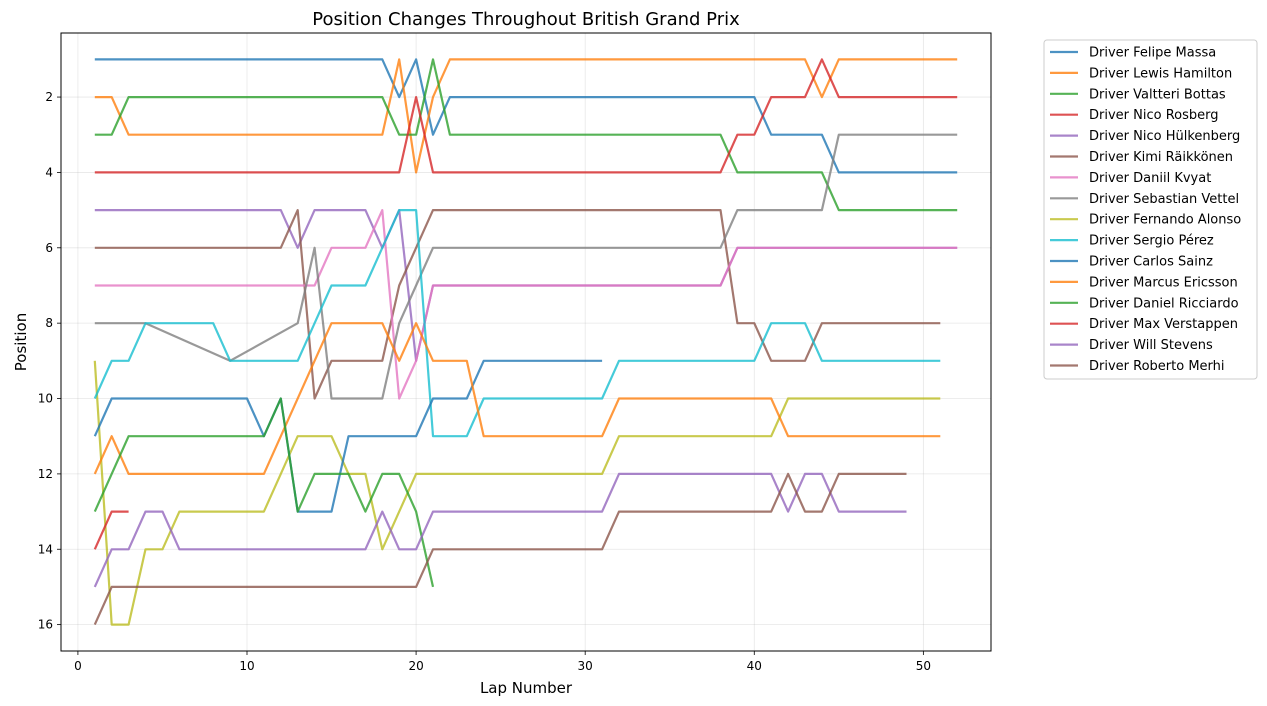  What do you see at coordinates (1165, 220) in the screenshot?
I see `legend-label: Driver Fernando Alonso` at bounding box center [1165, 220].